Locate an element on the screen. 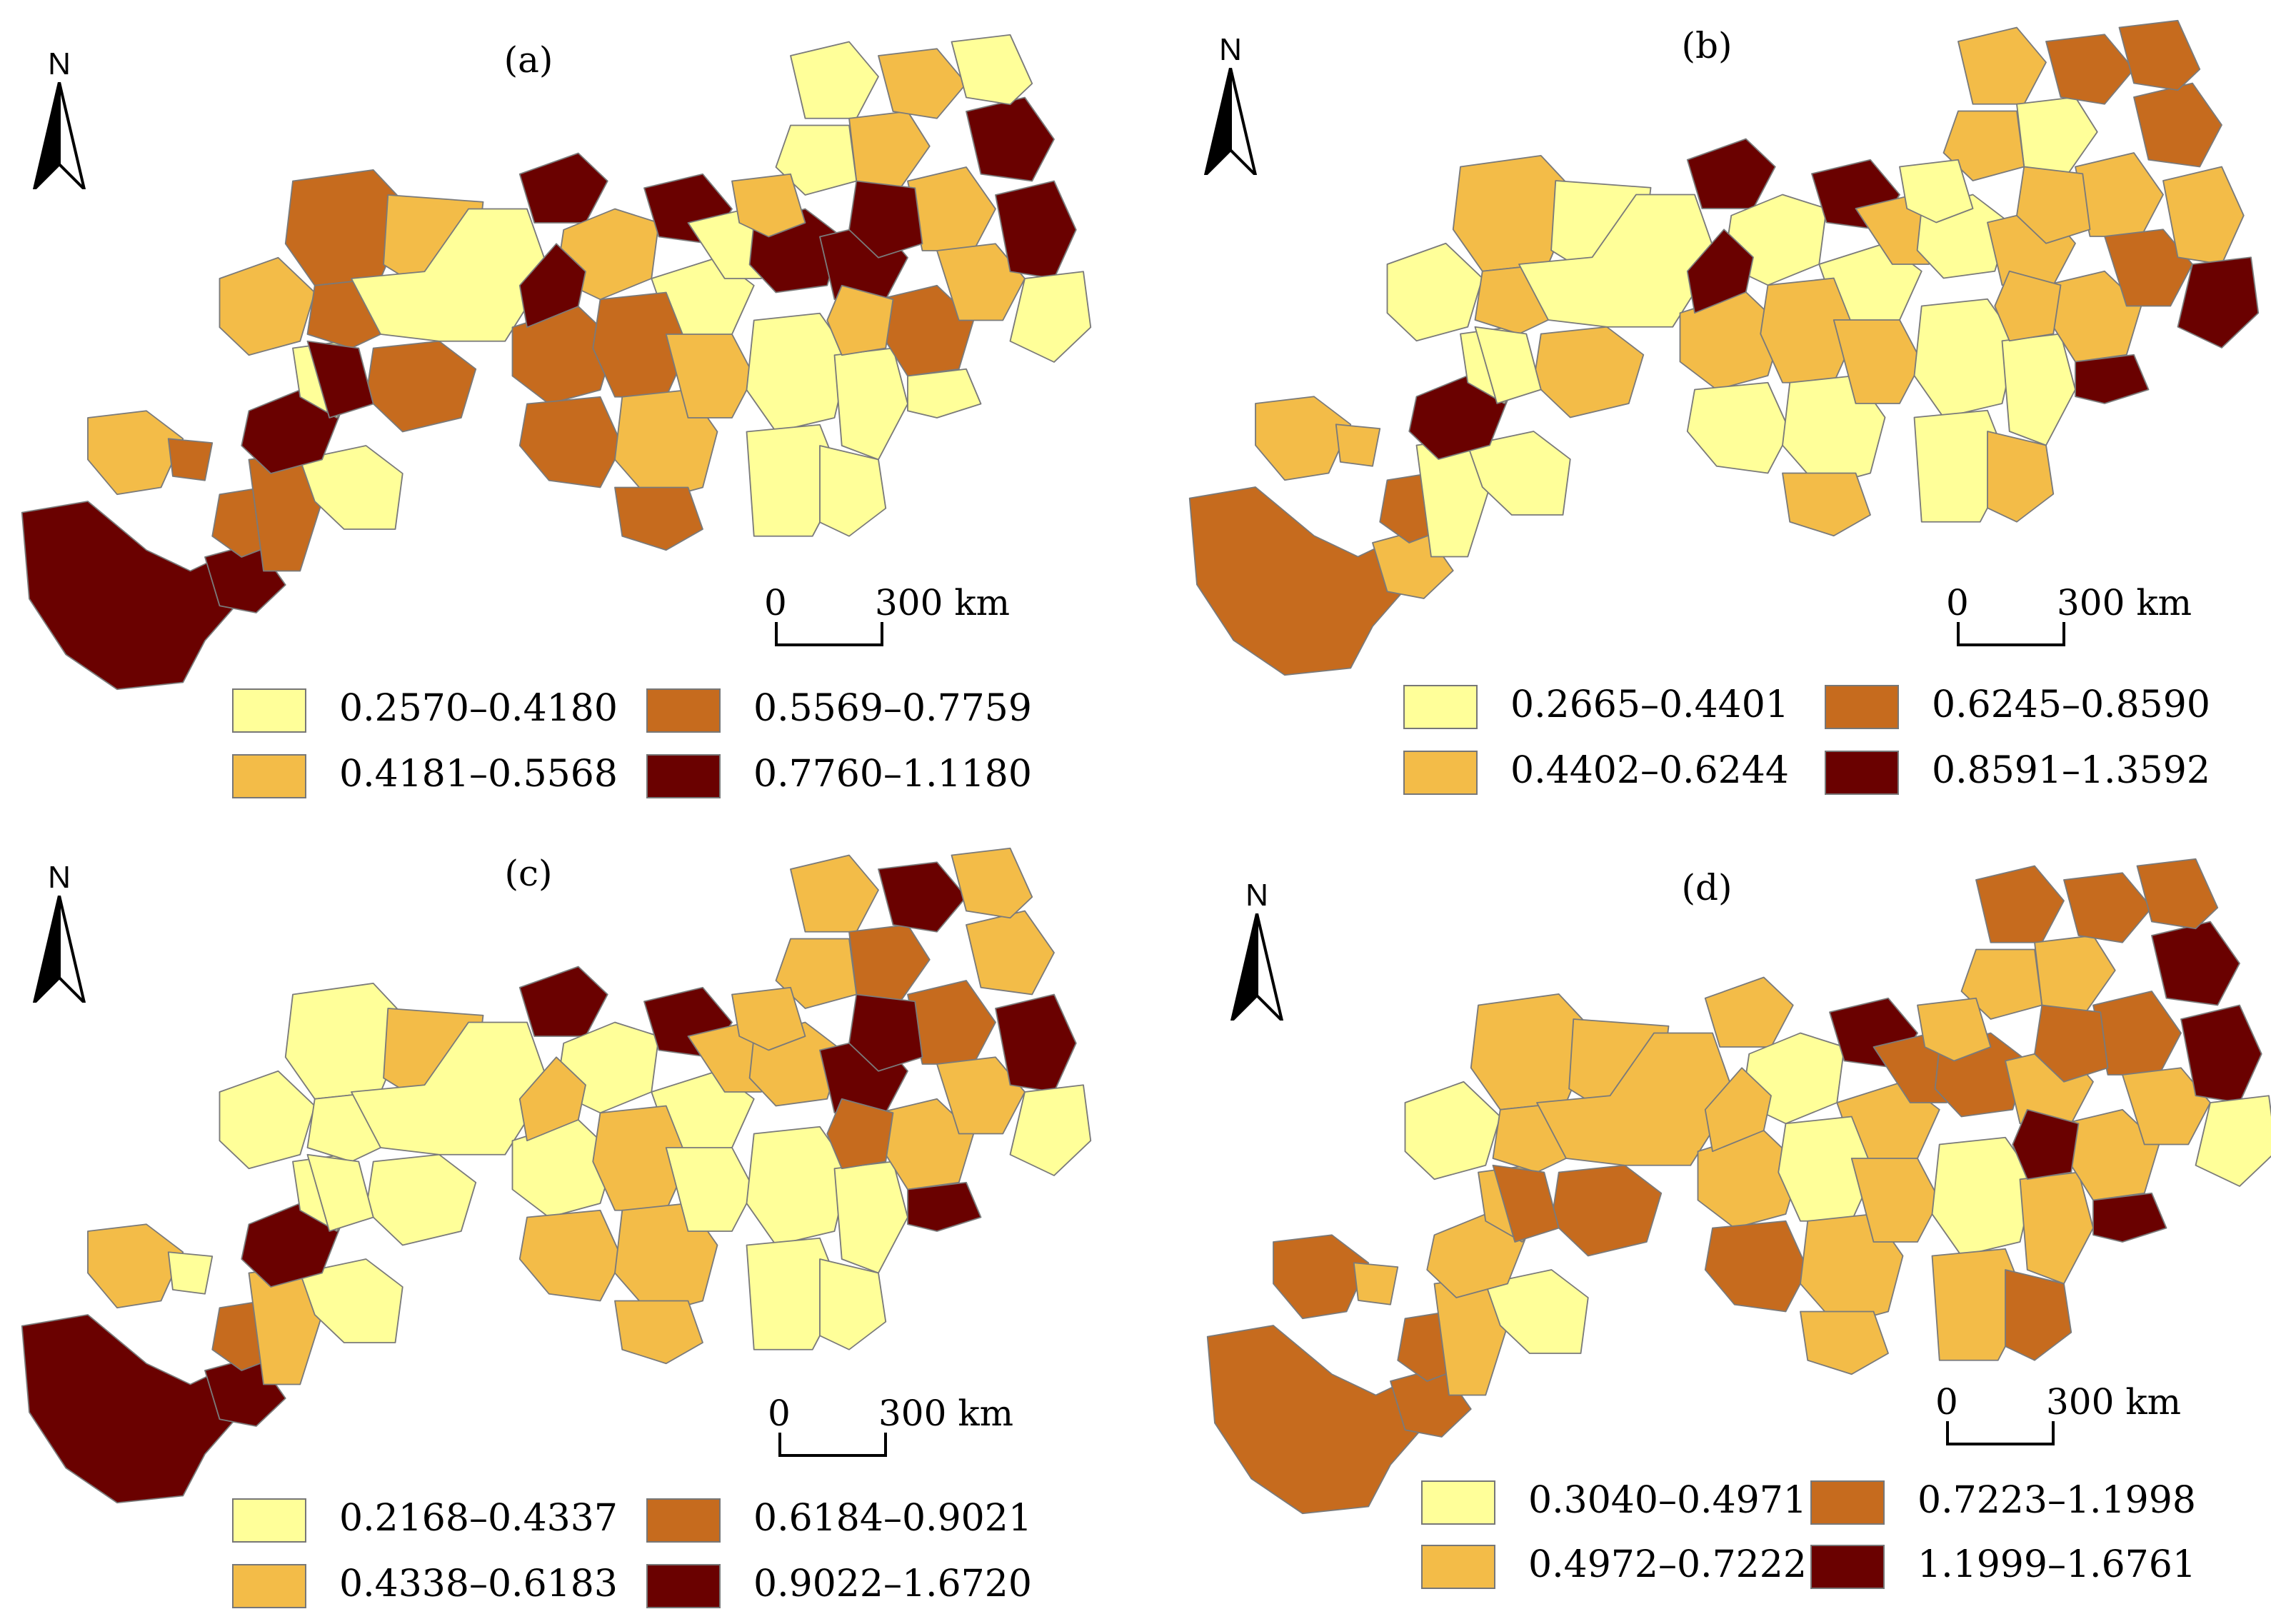 Image resolution: width=2271 pixels, height=1624 pixels. legend-item-class3: 0.6184–0.9021 is located at coordinates (853, 1520).